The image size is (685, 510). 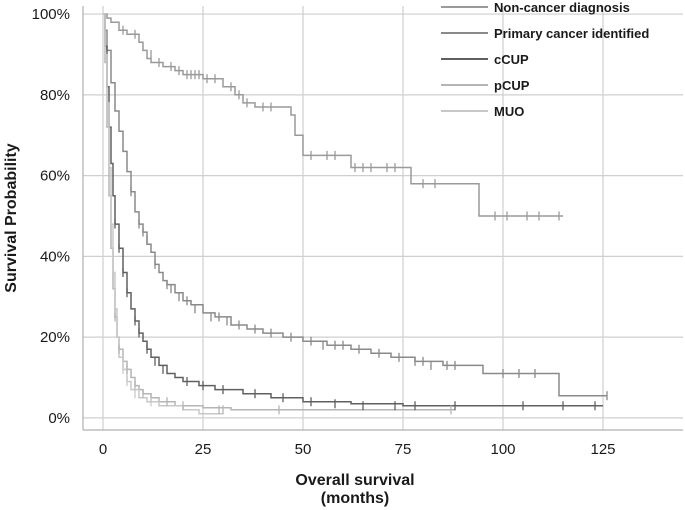 I want to click on legend-label-pcup: pCUP, so click(x=512, y=85).